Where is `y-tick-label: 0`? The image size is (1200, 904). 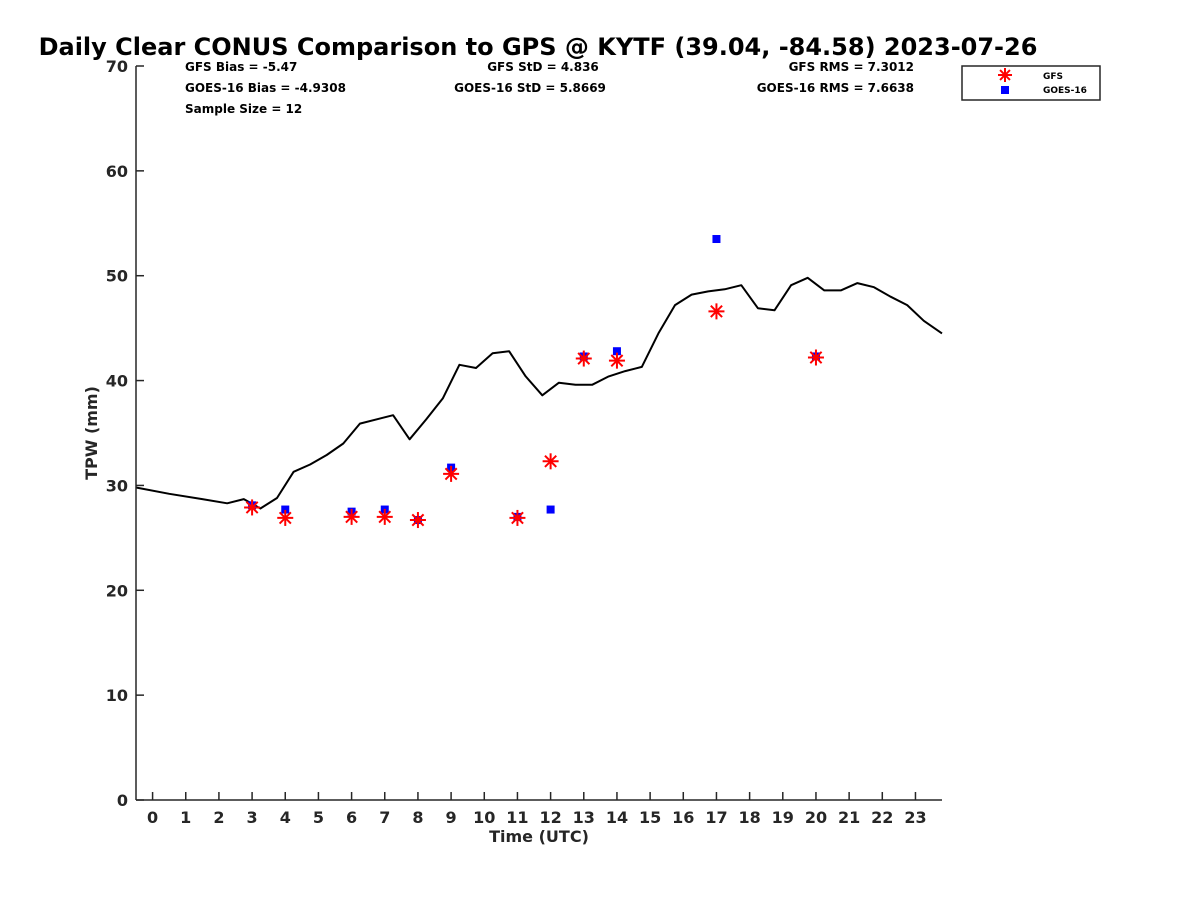
y-tick-label: 0 is located at coordinates (122, 800).